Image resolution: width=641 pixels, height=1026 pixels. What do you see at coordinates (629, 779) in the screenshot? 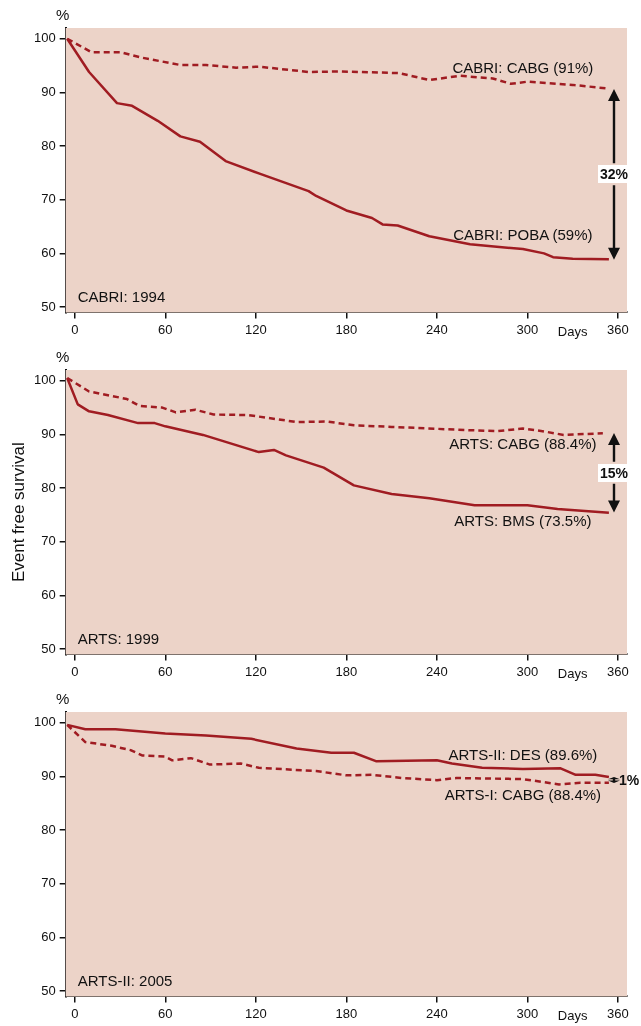
I see `annotation: 1%` at bounding box center [629, 779].